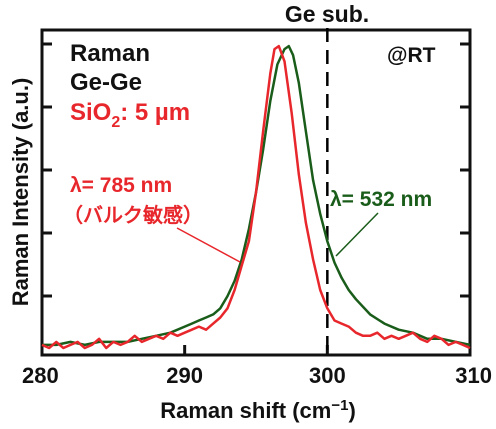 Image resolution: width=496 pixels, height=429 pixels. Describe the element at coordinates (121, 185) in the screenshot. I see `red-wavelength-label: λ= 785 nm` at that location.